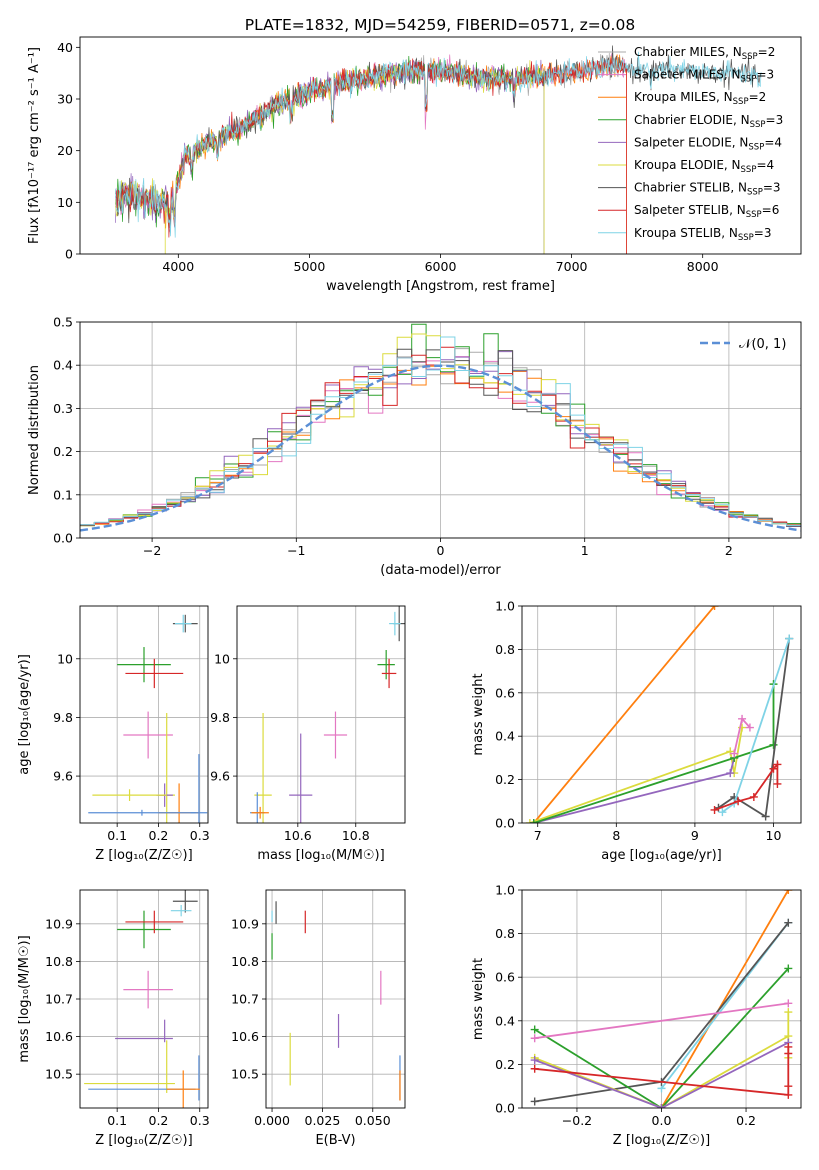 The image size is (819, 1170). Describe the element at coordinates (24, 714) in the screenshot. I see `y-axis-label: age [log₁₀(age/yr)]` at that location.